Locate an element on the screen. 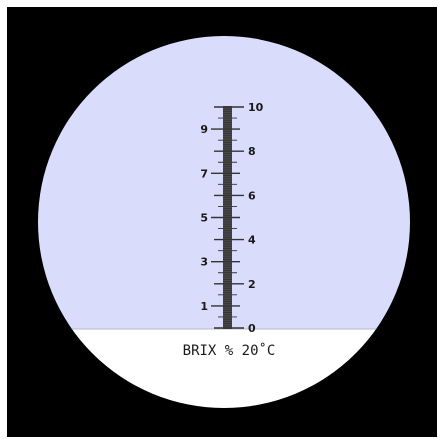  scale-label-left: 5 is located at coordinates (204, 218).